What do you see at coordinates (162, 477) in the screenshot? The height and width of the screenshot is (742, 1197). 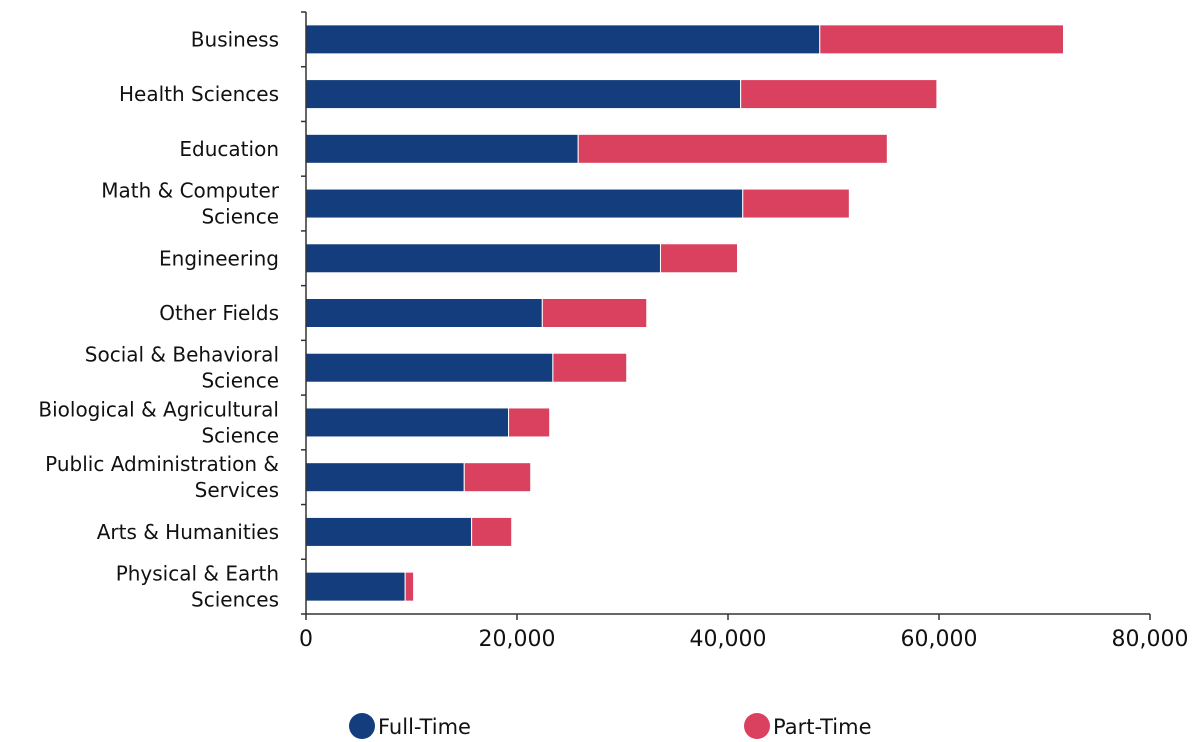 I see `category-label: Public Administration & Services` at bounding box center [162, 477].